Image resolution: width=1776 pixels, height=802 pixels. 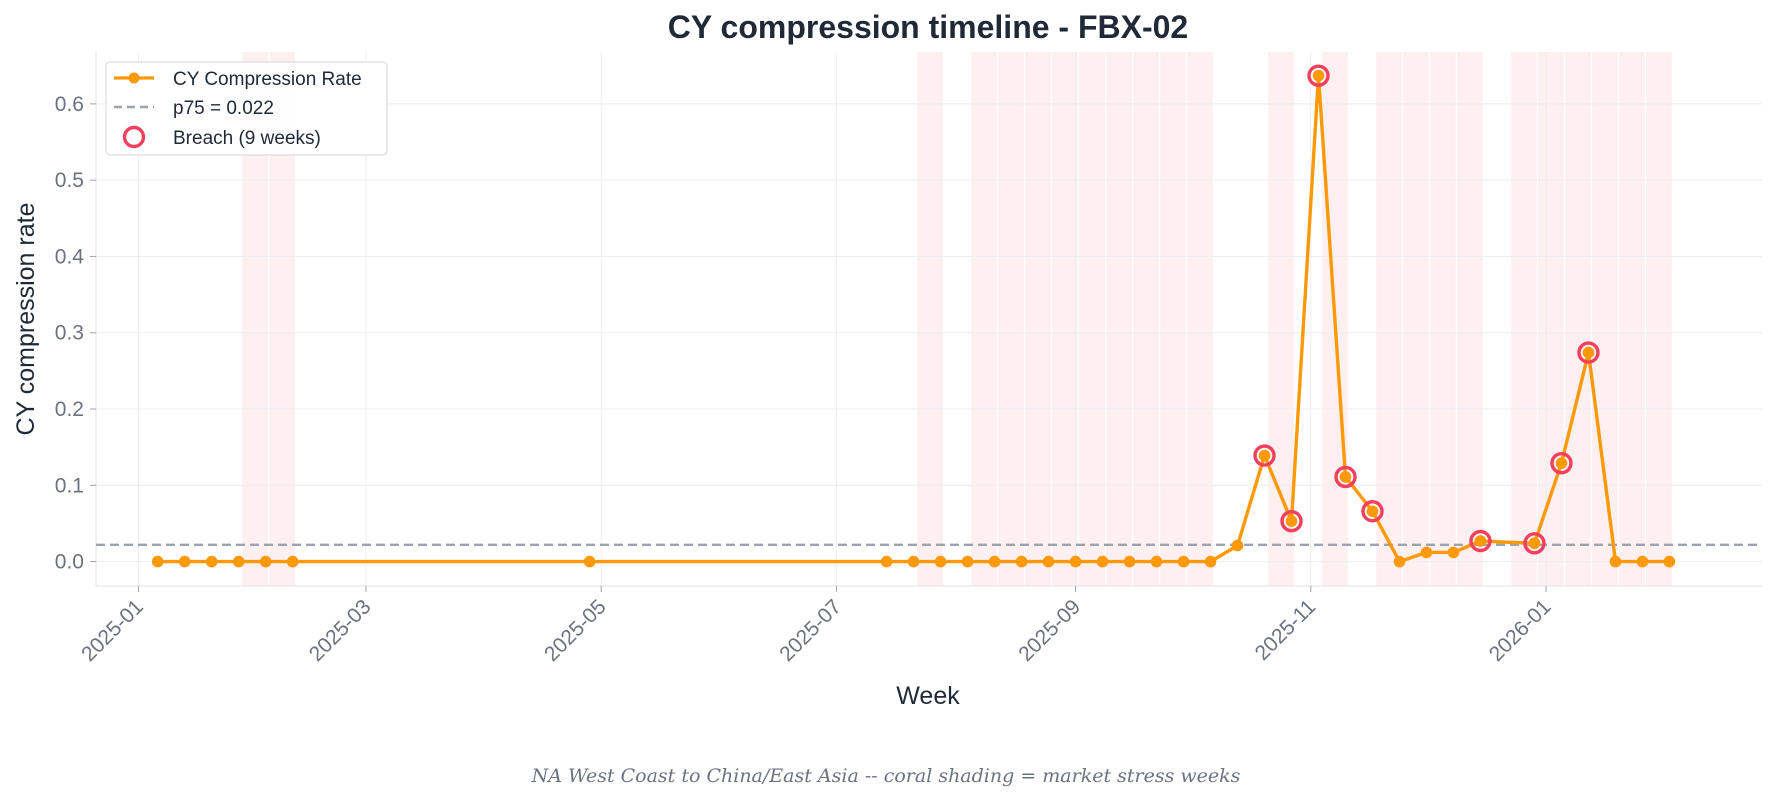 What do you see at coordinates (26, 319) in the screenshot?
I see `y-axis-label: CY compression rate` at bounding box center [26, 319].